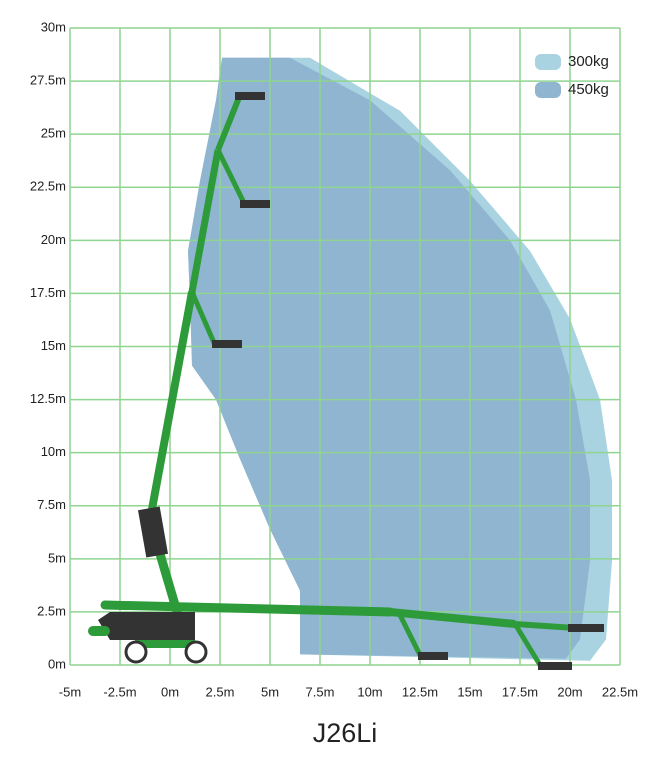 Image resolution: width=672 pixels, height=763 pixels. I want to click on x-tick-label: 2.5m, so click(220, 691).